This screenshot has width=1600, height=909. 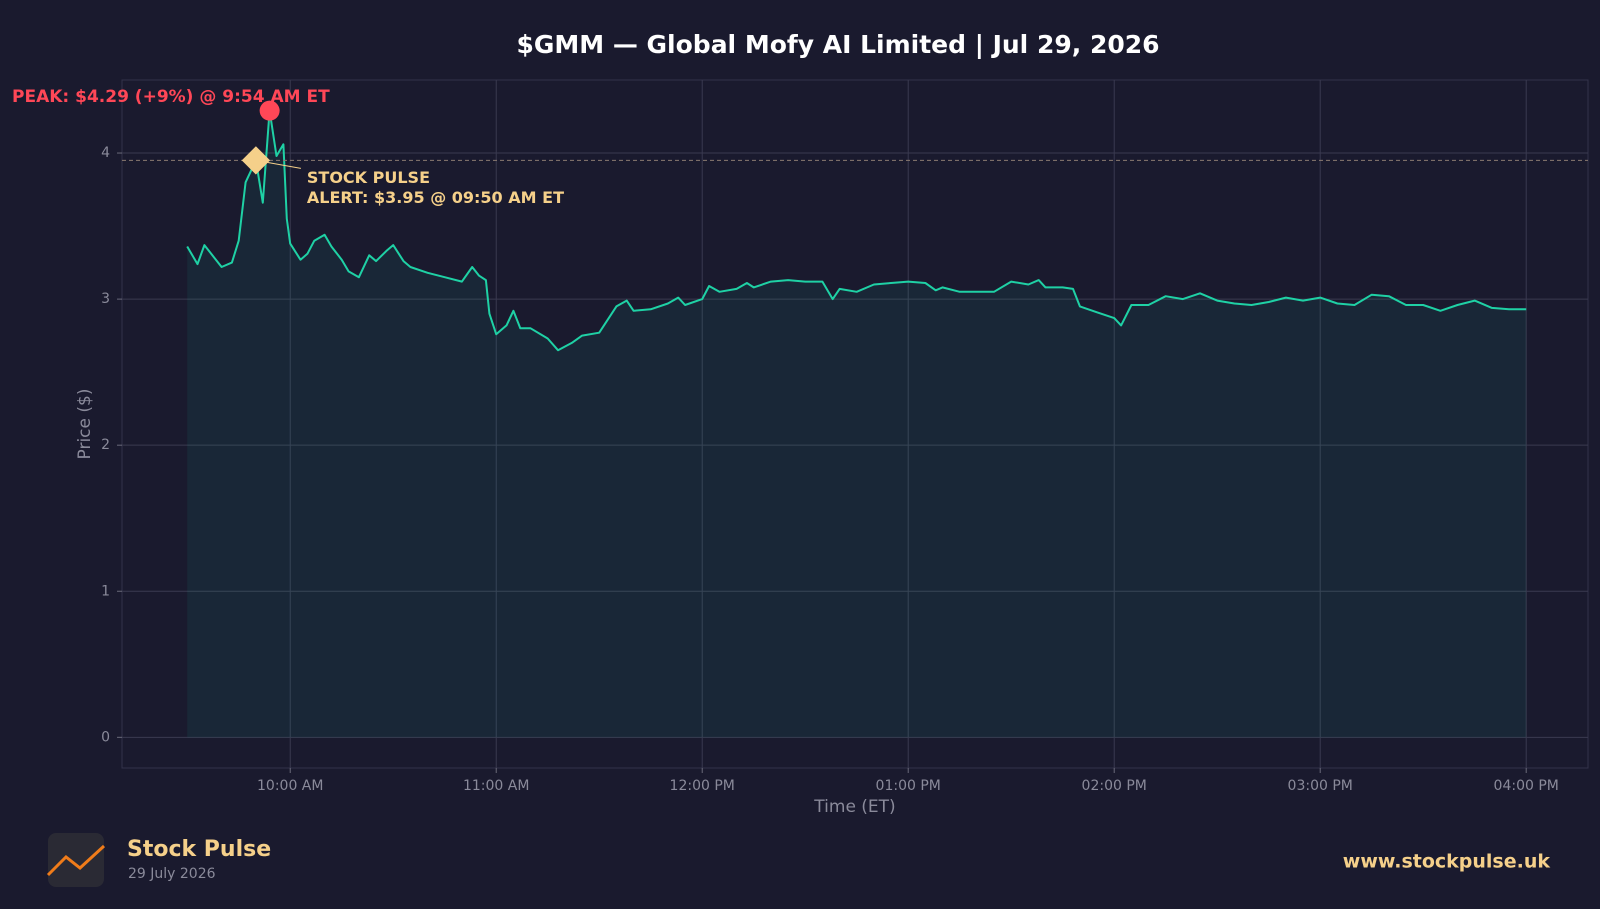 What do you see at coordinates (105, 299) in the screenshot?
I see `y-tick-label: 3` at bounding box center [105, 299].